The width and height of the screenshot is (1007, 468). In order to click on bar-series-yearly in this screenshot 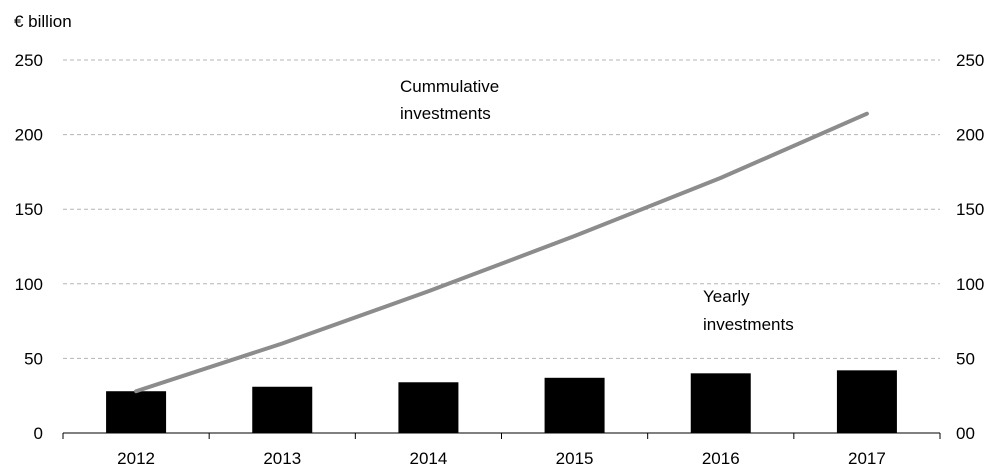, I will do `click(501, 401)`.